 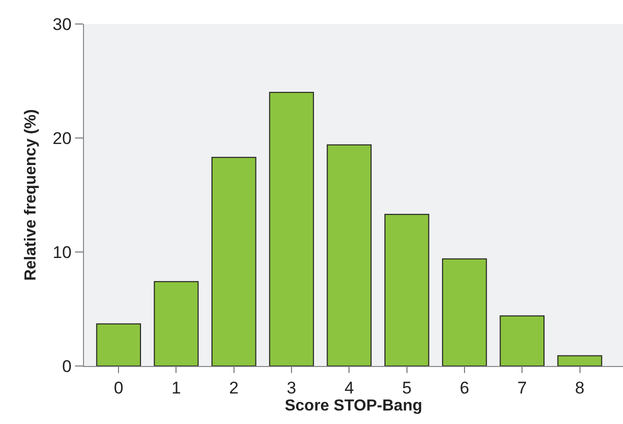 What do you see at coordinates (62, 138) in the screenshot?
I see `y-tick-label: 20` at bounding box center [62, 138].